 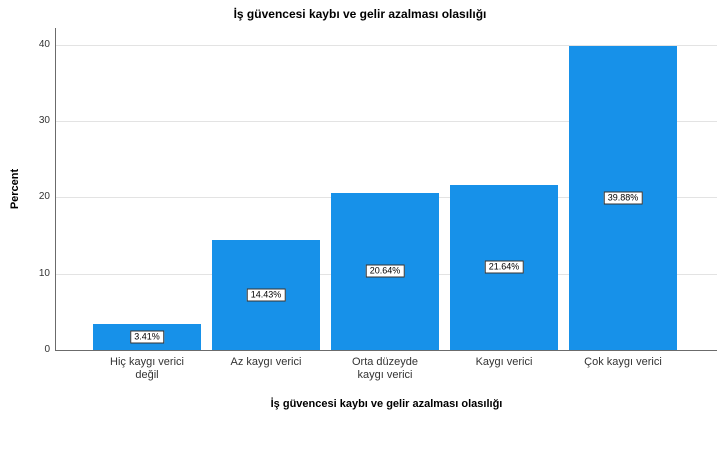 I want to click on x-category-label: Az kaygı verici, so click(x=266, y=362).